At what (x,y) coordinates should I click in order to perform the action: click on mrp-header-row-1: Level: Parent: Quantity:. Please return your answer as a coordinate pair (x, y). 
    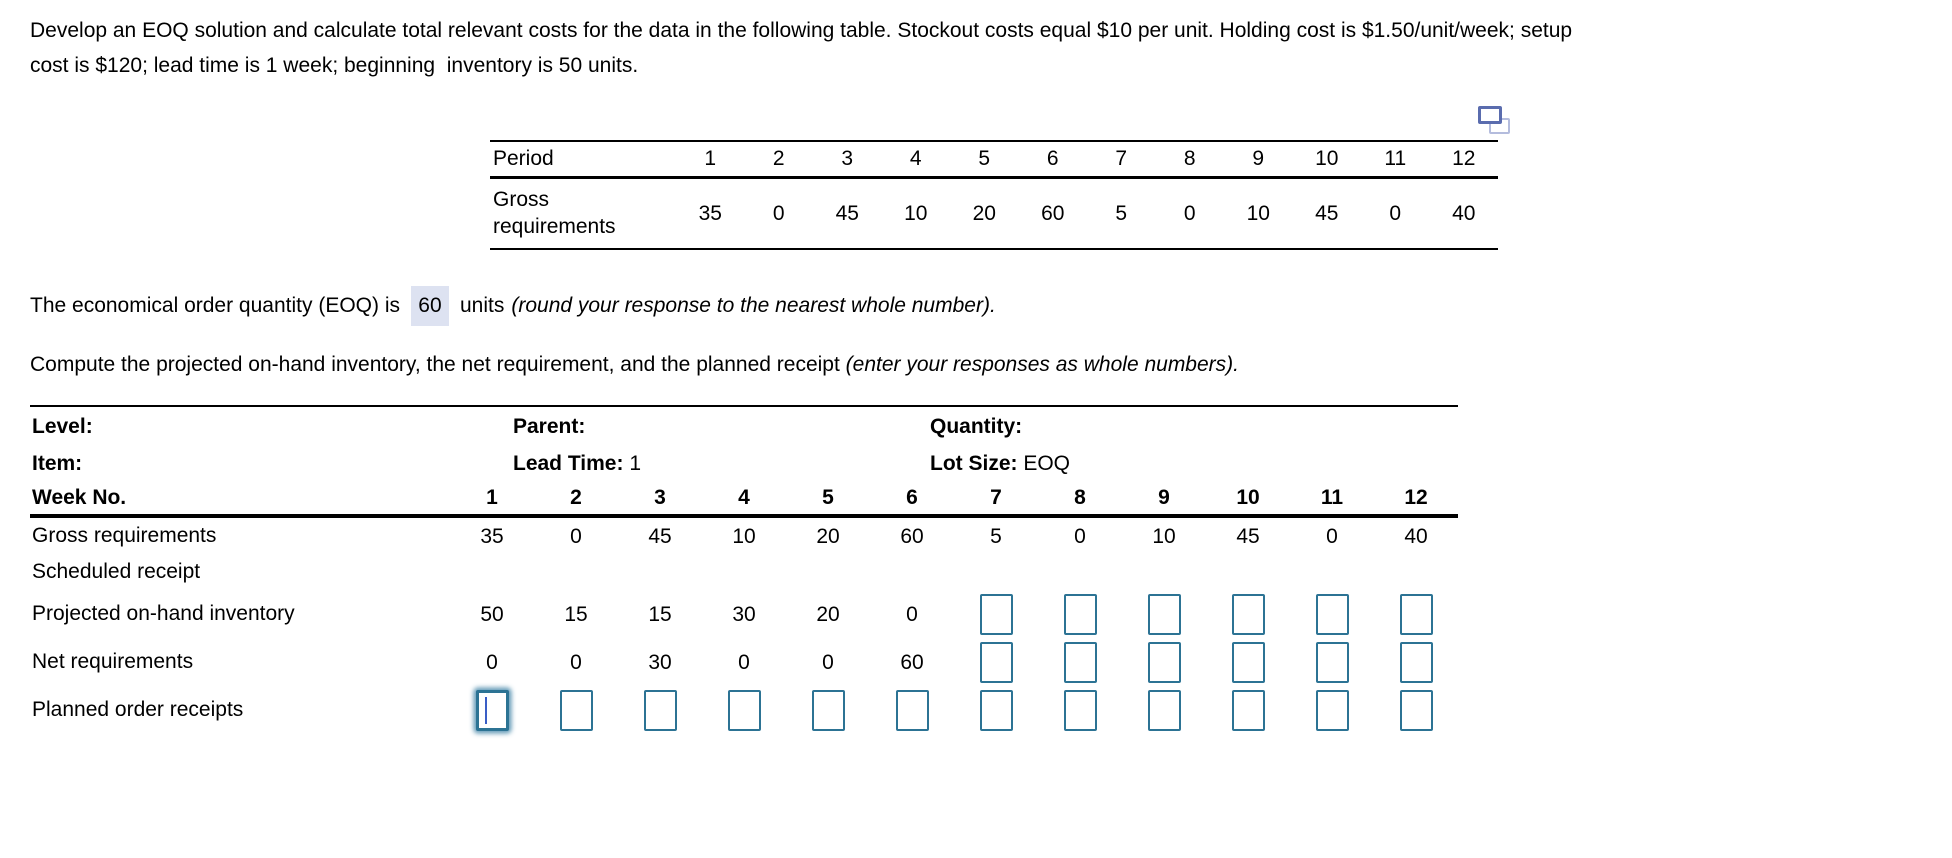
    Looking at the image, I should click on (744, 426).